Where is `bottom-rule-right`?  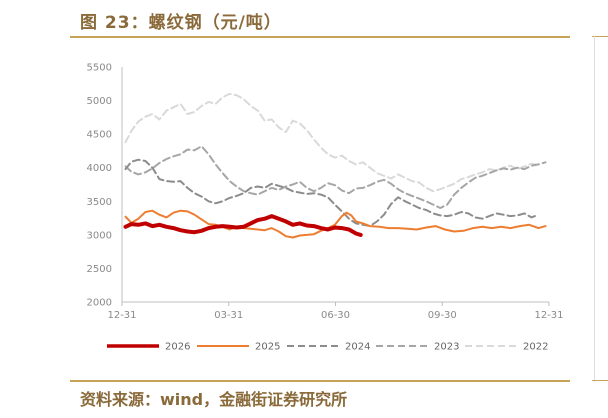 bottom-rule-right is located at coordinates (600, 380).